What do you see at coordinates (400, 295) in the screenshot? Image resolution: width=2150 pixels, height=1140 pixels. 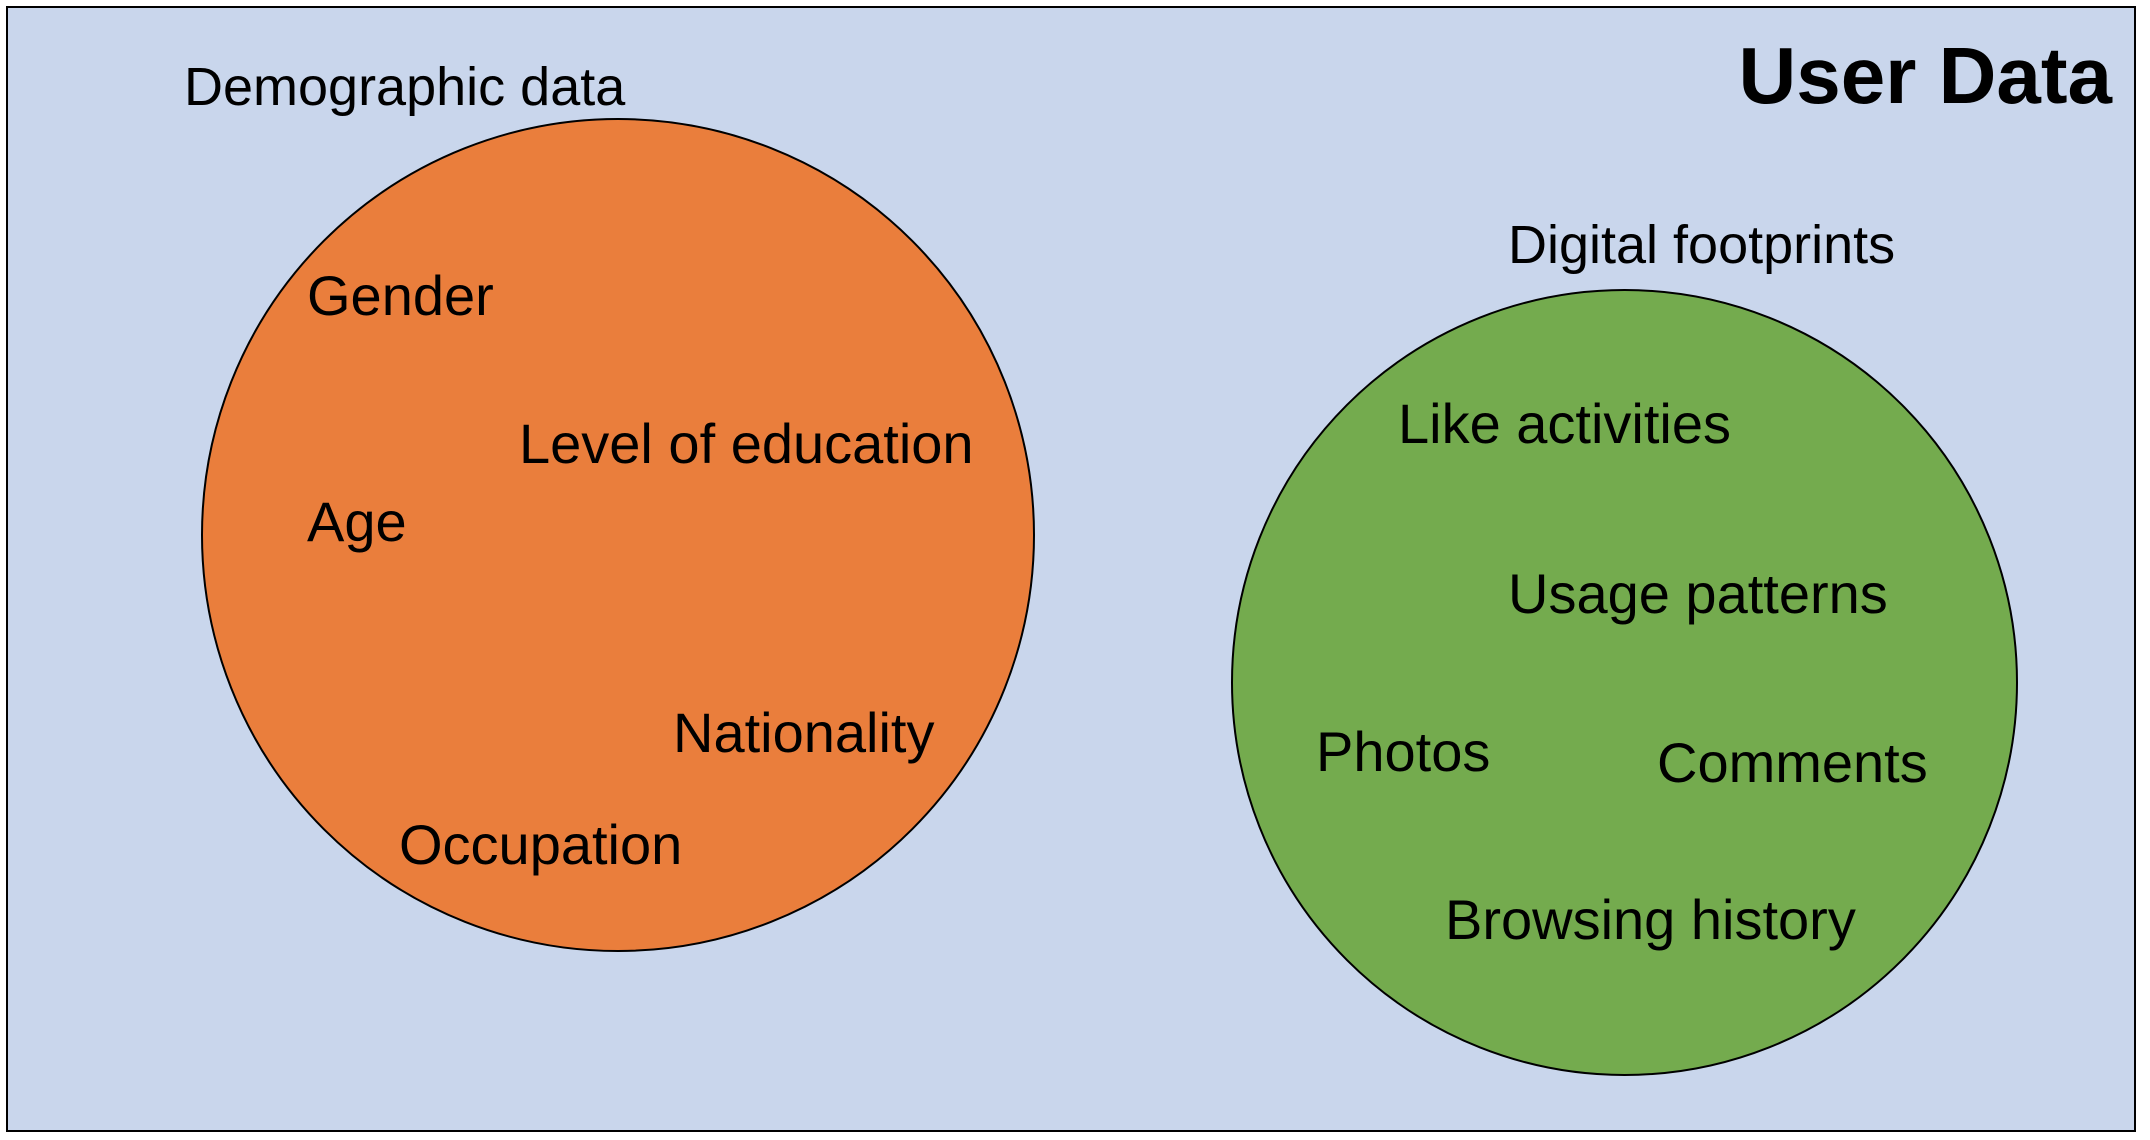 I see `demographic-item: Gender` at bounding box center [400, 295].